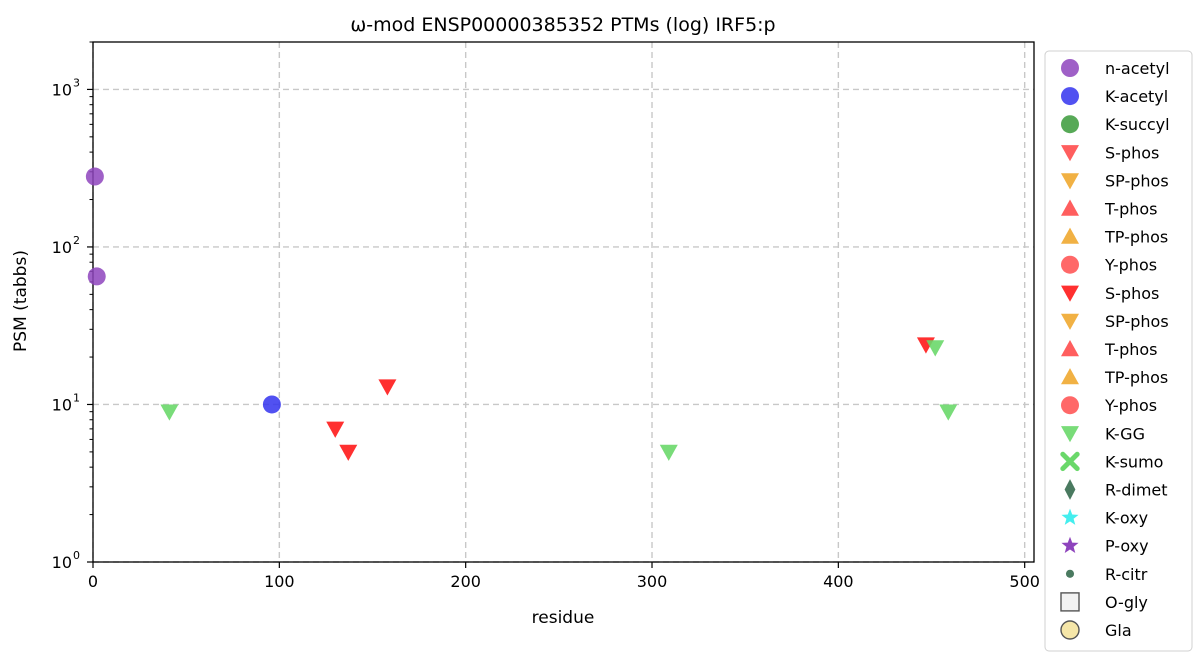 This screenshot has width=1200, height=664. I want to click on y-tick-exponent: 3, so click(76, 82).